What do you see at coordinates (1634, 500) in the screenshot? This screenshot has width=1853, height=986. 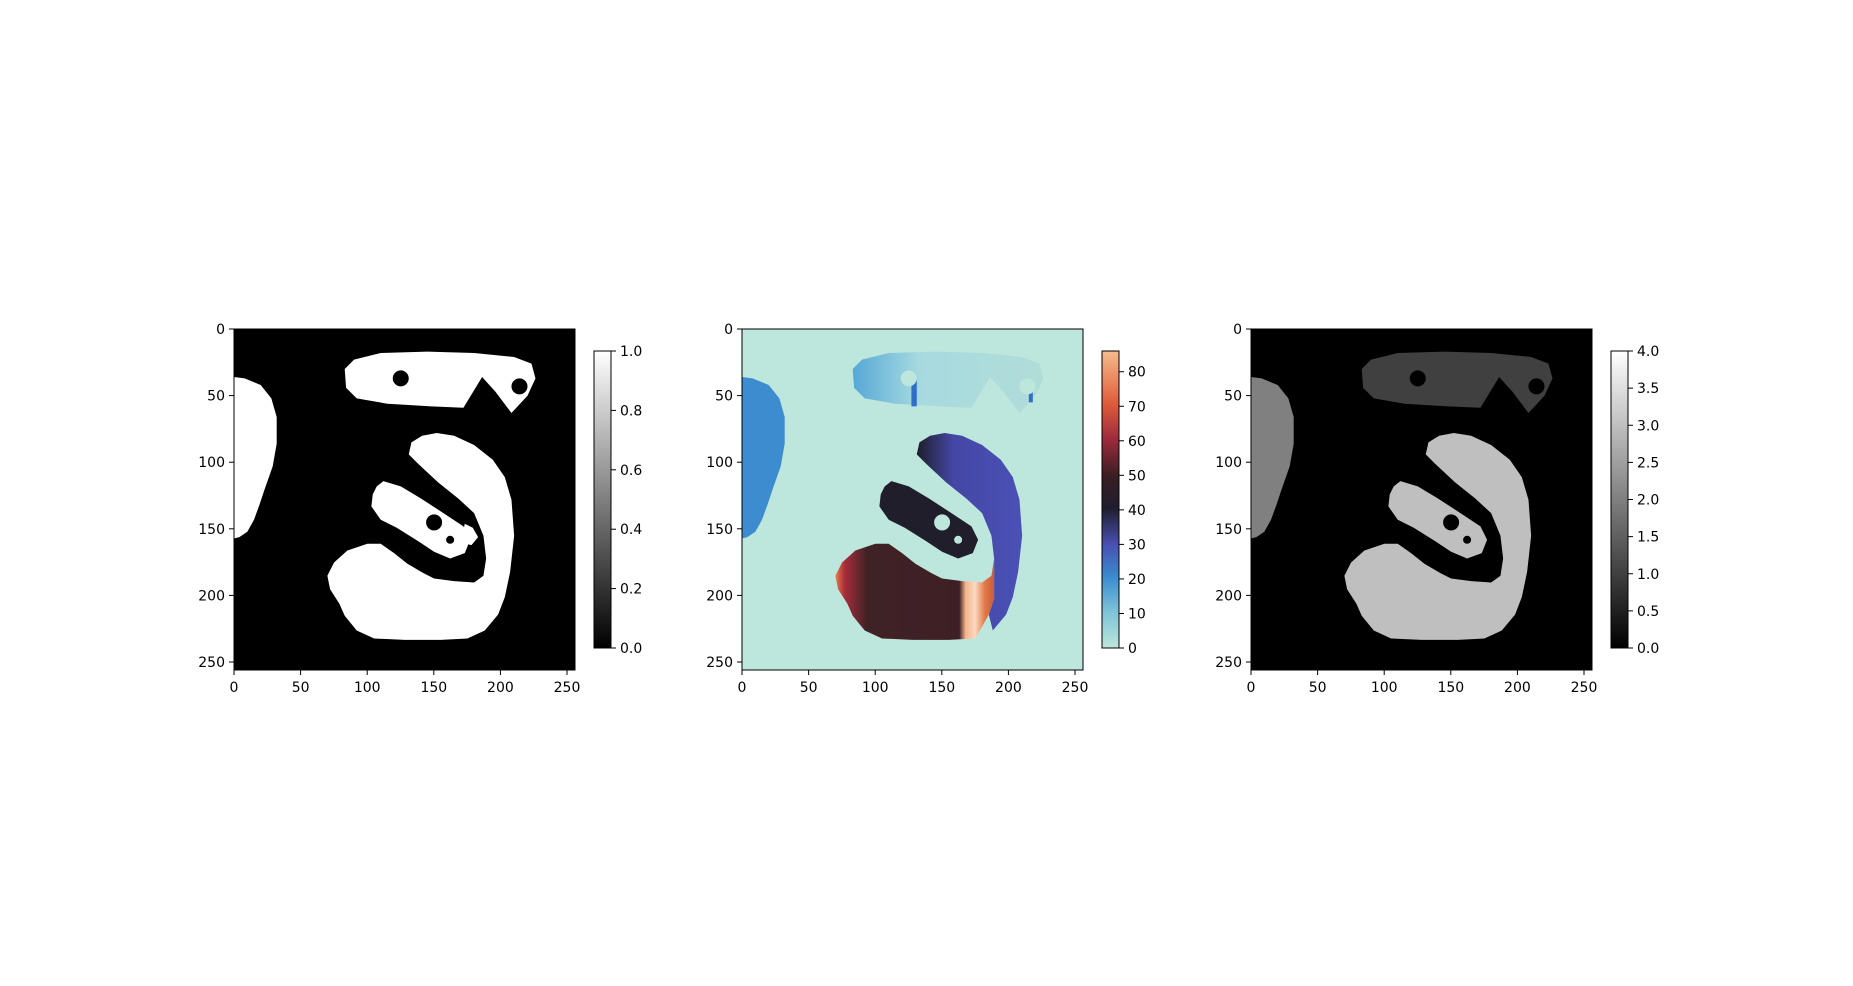 I see `colorbar: 0.0 0.5 1.0 1.5 2.0 2.5 3.0 3.5 4.0` at bounding box center [1634, 500].